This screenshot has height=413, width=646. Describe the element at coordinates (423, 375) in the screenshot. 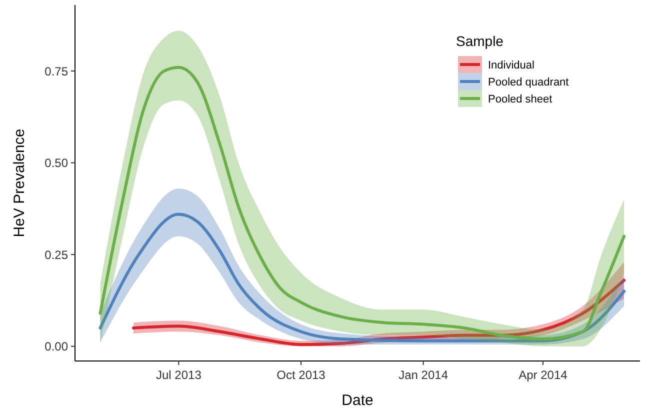

I see `x-tick-label: Jan 2014` at that location.